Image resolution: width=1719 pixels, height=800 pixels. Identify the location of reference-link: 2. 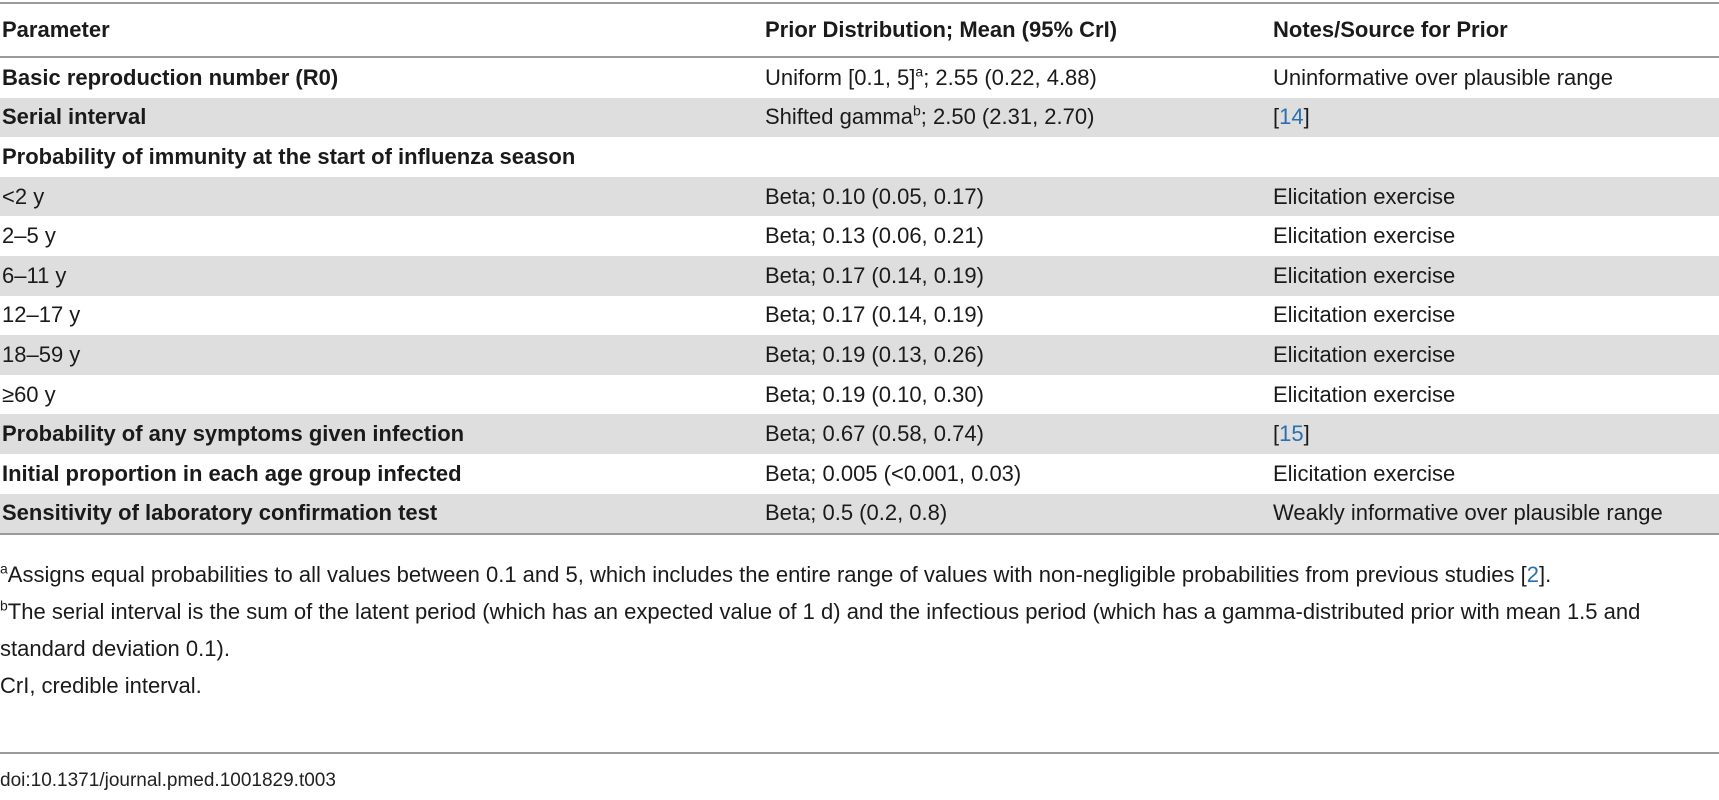
(1532, 574).